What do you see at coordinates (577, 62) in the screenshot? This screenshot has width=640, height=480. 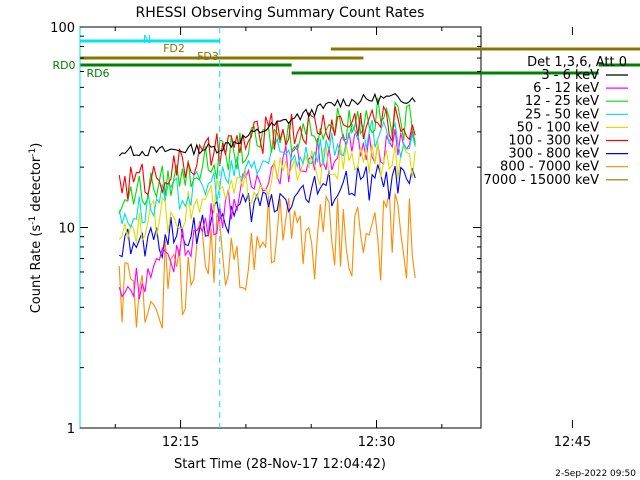 I see `legend-title: Det 1,3,6, Att 0` at bounding box center [577, 62].